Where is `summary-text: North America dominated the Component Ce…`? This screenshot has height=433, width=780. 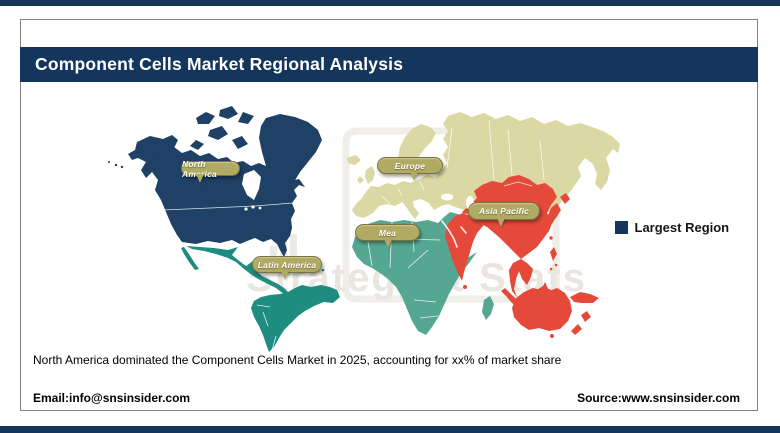
summary-text: North America dominated the Component Ce… is located at coordinates (297, 360).